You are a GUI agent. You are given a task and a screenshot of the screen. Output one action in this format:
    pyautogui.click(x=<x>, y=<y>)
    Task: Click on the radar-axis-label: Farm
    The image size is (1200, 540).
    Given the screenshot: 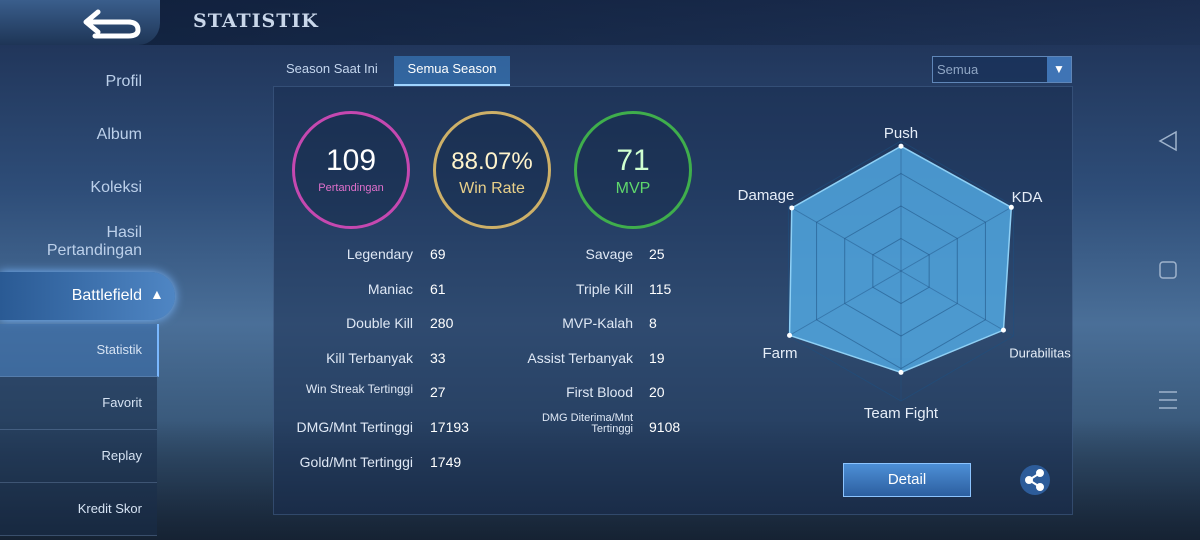 What is the action you would take?
    pyautogui.click(x=780, y=353)
    